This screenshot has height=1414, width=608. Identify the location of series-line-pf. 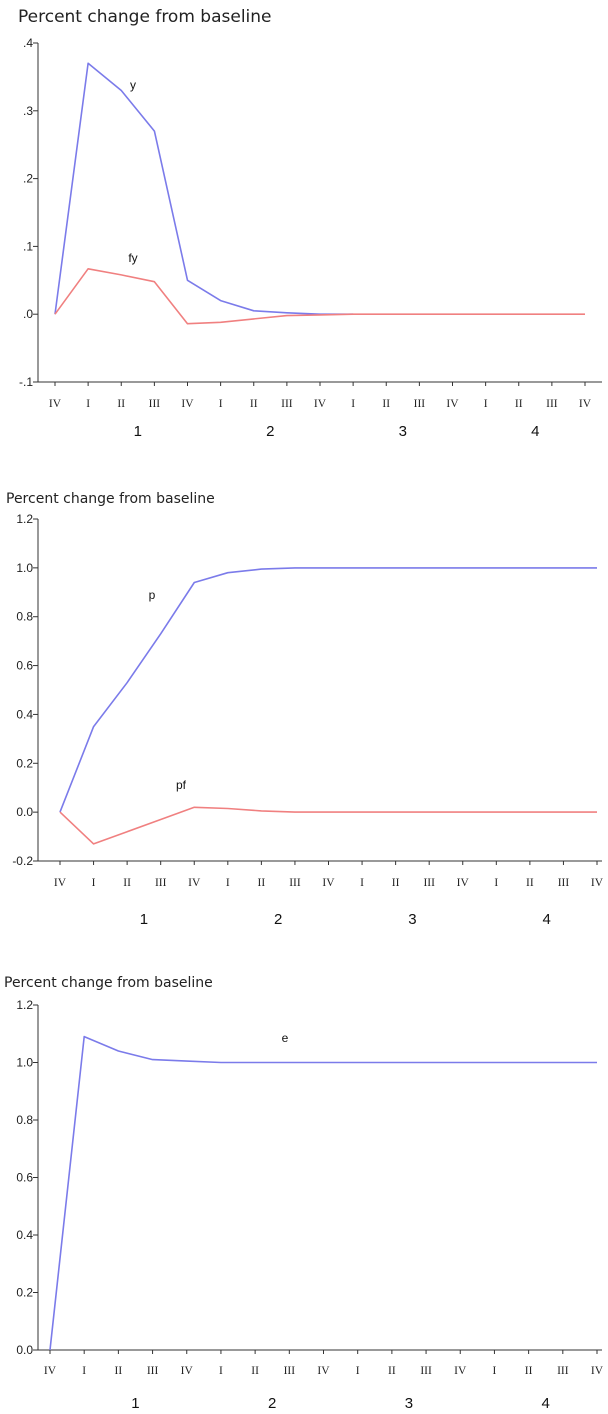
(328, 825).